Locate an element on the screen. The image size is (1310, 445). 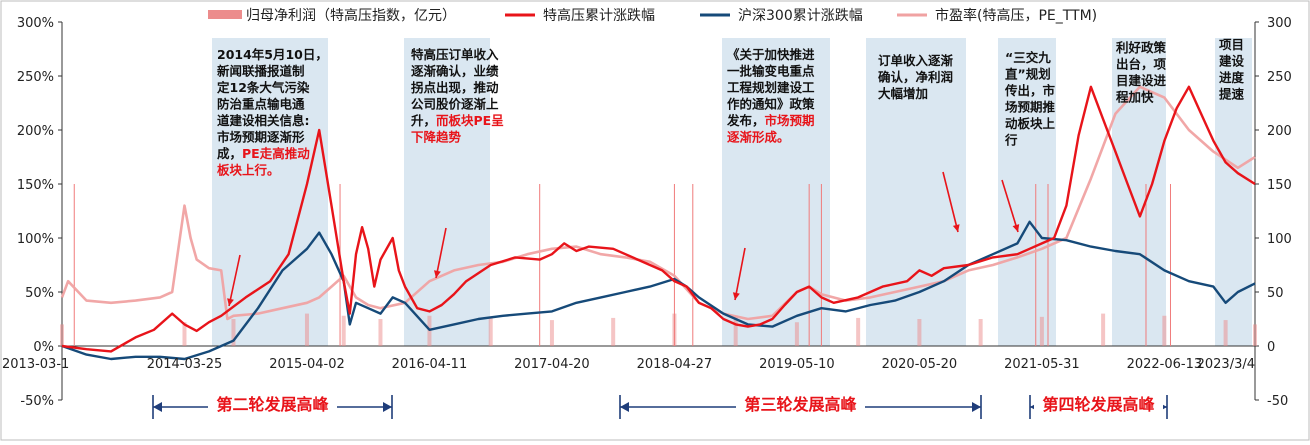
annotation-line: 程加快 is located at coordinates (1135, 97).